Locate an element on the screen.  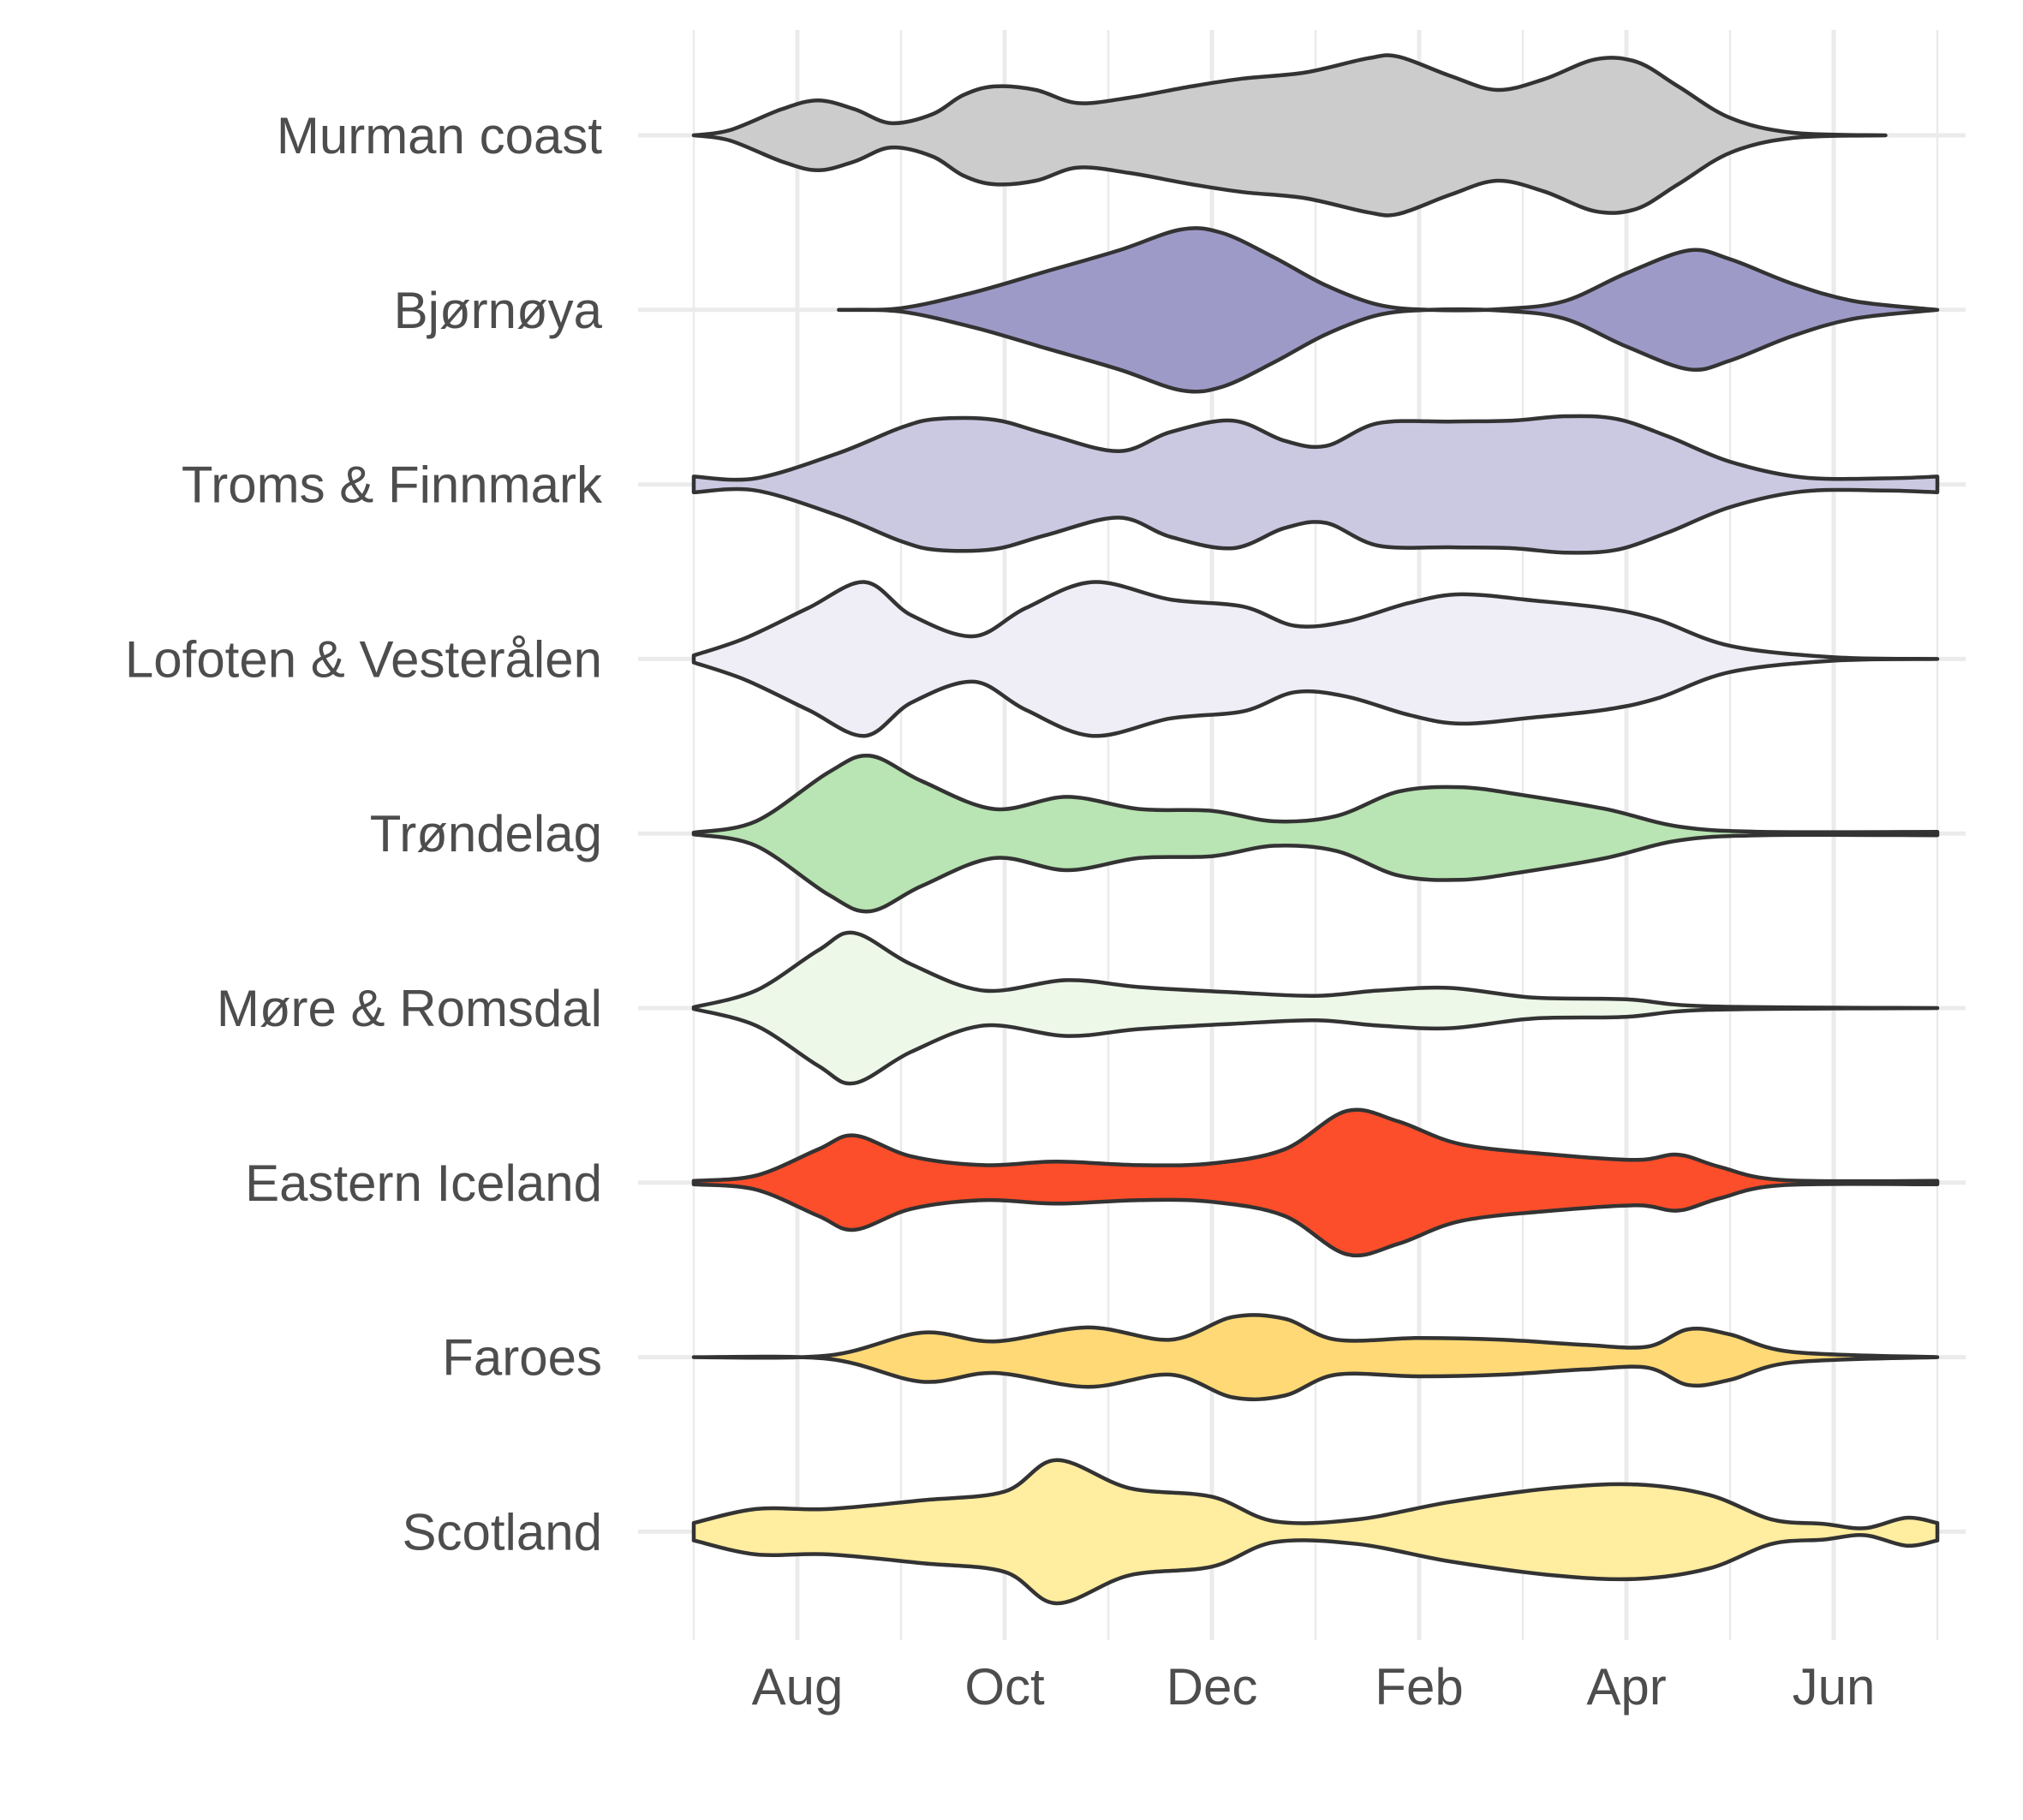
y-category-label: Eastern Iceland is located at coordinates (423, 1183).